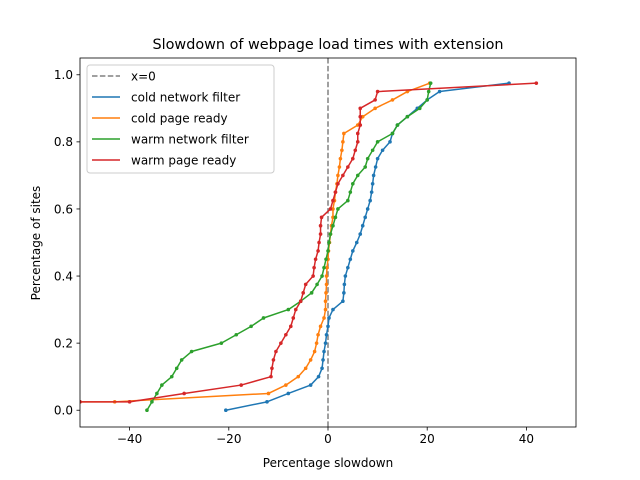 Image resolution: width=640 pixels, height=480 pixels. I want to click on legend-label: x=0, so click(143, 76).